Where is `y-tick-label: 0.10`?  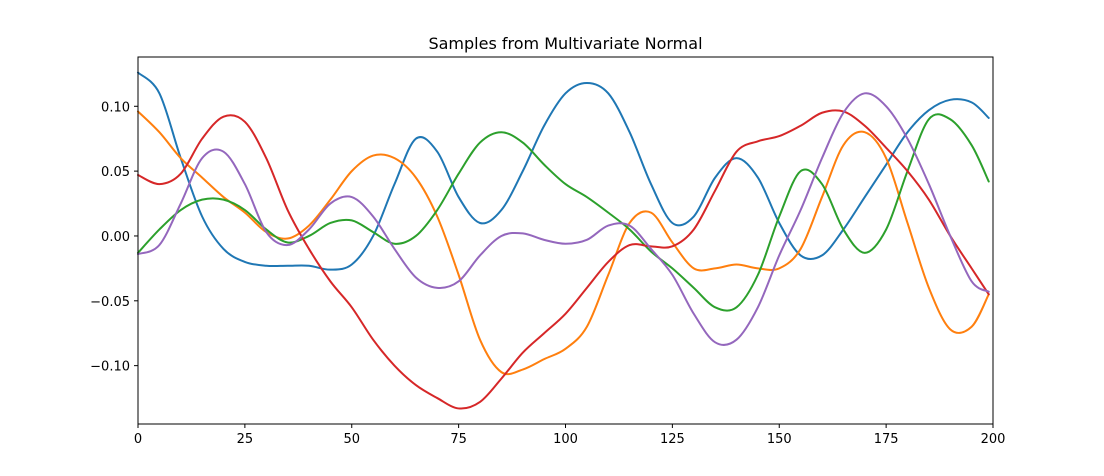 y-tick-label: 0.10 is located at coordinates (115, 107).